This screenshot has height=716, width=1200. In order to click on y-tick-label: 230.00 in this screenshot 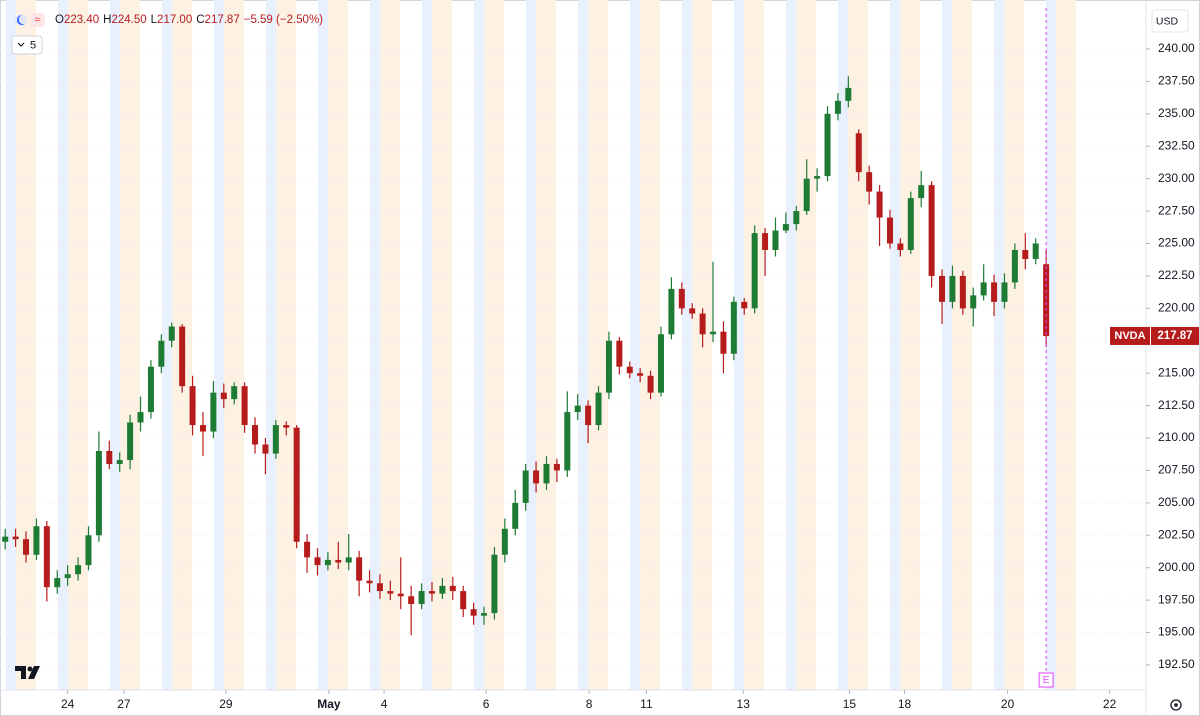, I will do `click(1176, 178)`.